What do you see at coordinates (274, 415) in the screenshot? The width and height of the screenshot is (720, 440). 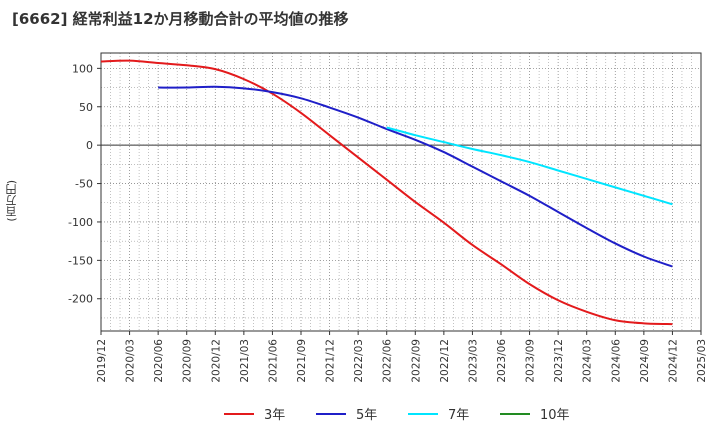 I see `legend-label-0: 3年` at bounding box center [274, 415].